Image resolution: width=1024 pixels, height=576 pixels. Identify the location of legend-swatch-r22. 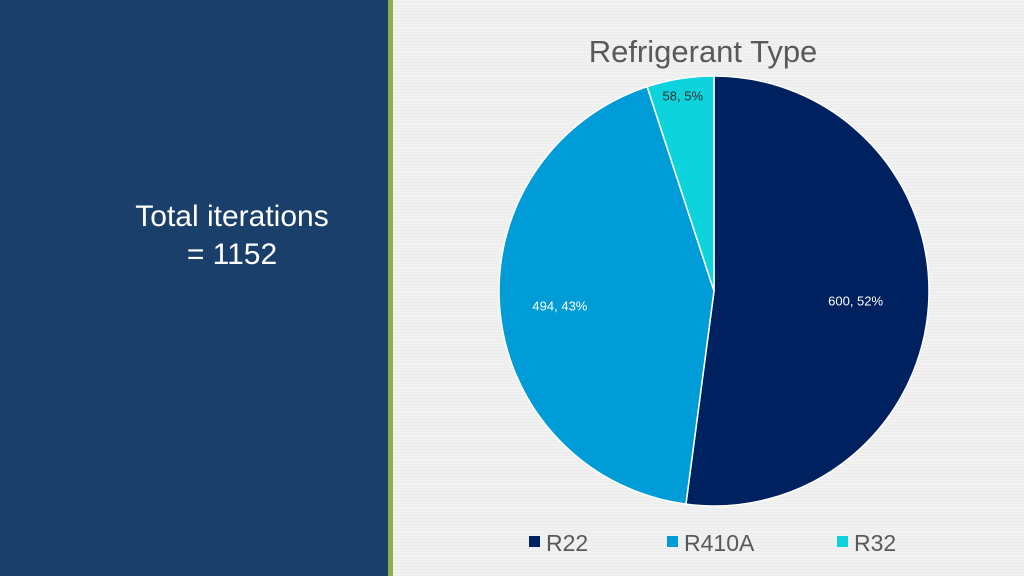
(534, 541).